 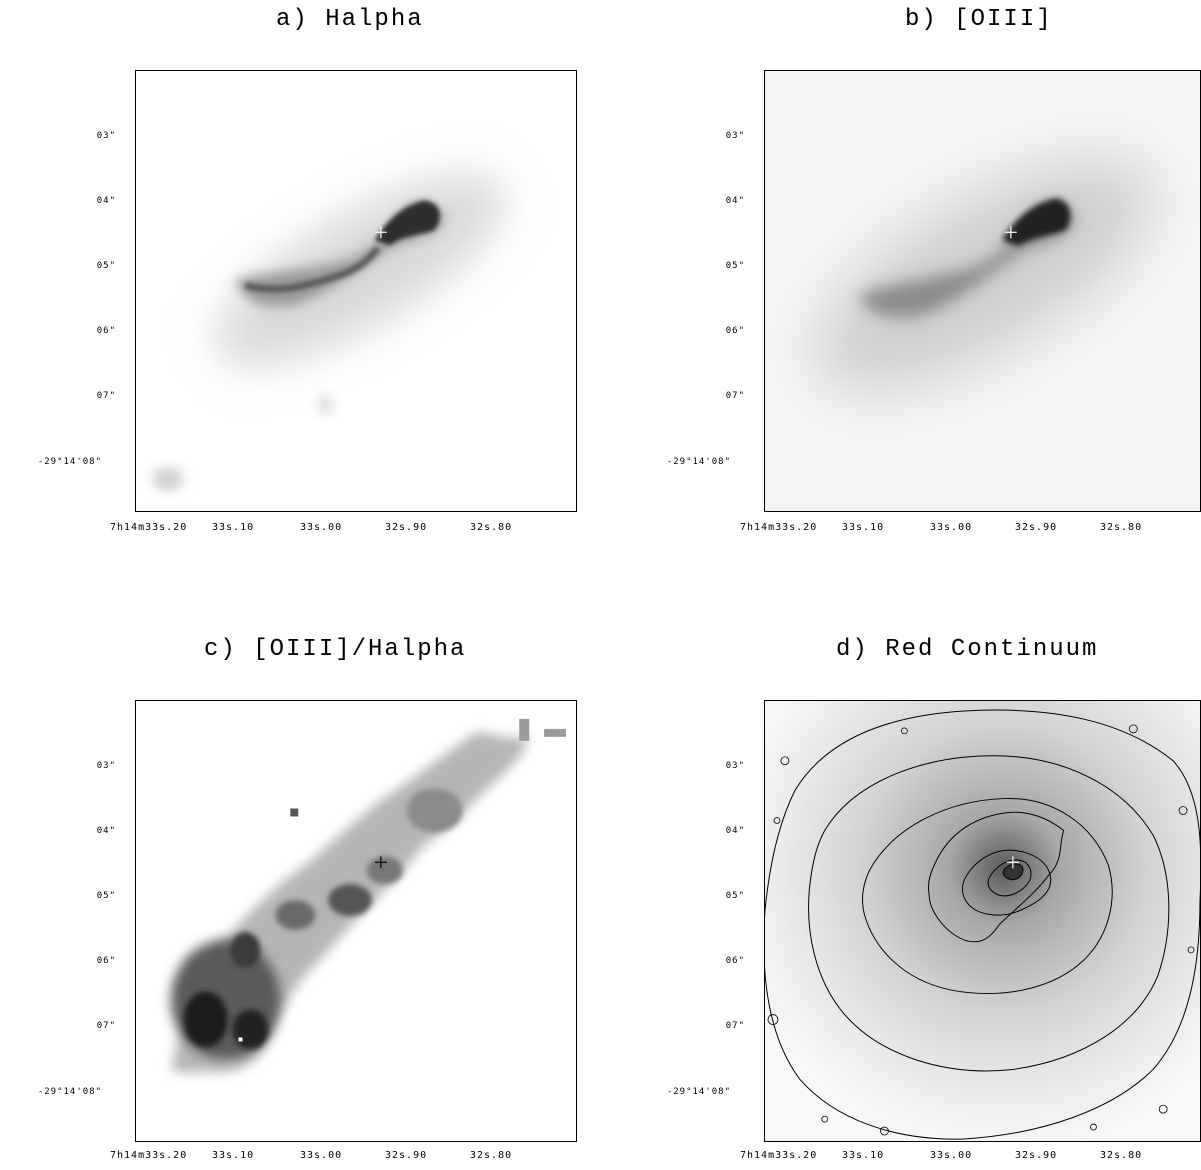 I want to click on panel-b-dec-tick: -29°14'08", so click(x=698, y=462).